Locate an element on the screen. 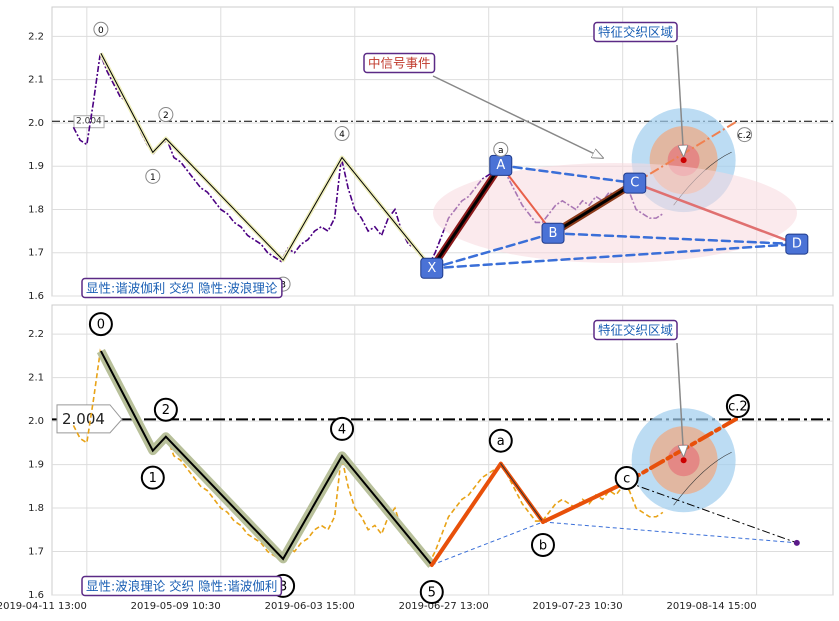 This screenshot has width=839, height=621. harmonic-label: B is located at coordinates (553, 233).